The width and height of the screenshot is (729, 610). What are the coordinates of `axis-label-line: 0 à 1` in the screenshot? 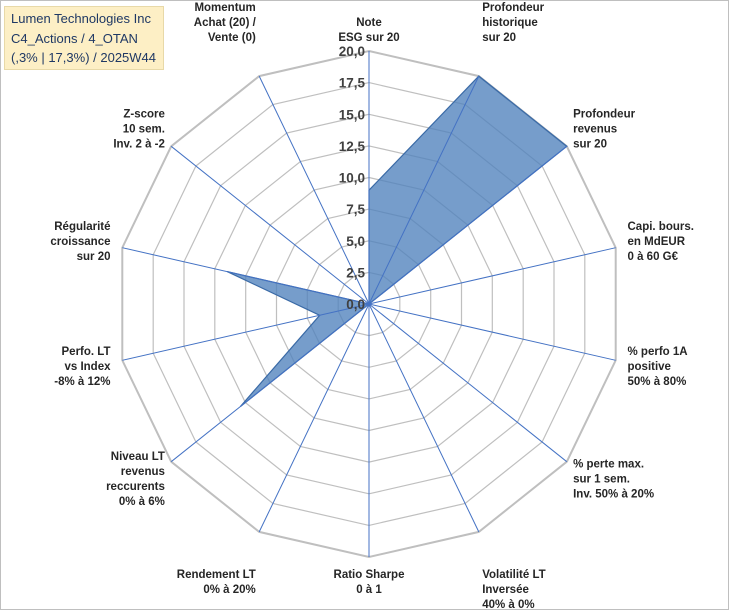 It's located at (369, 590).